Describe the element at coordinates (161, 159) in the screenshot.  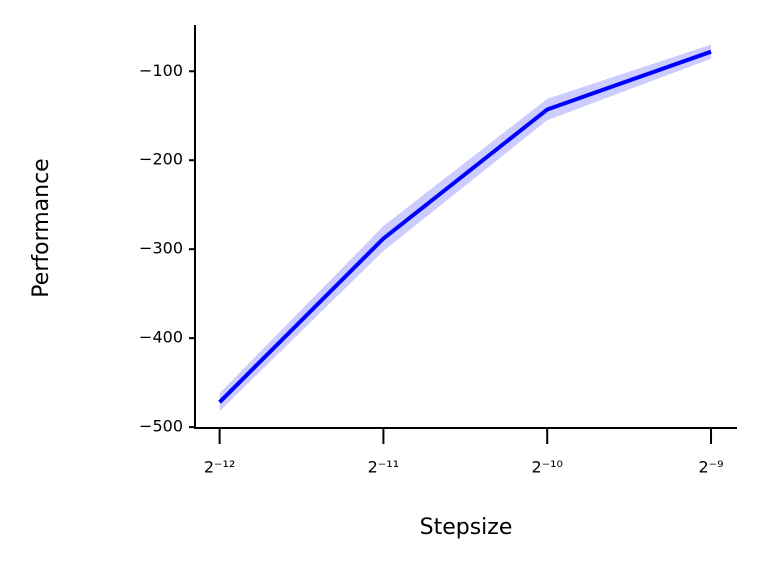
I see `y-tick-label: −200` at that location.